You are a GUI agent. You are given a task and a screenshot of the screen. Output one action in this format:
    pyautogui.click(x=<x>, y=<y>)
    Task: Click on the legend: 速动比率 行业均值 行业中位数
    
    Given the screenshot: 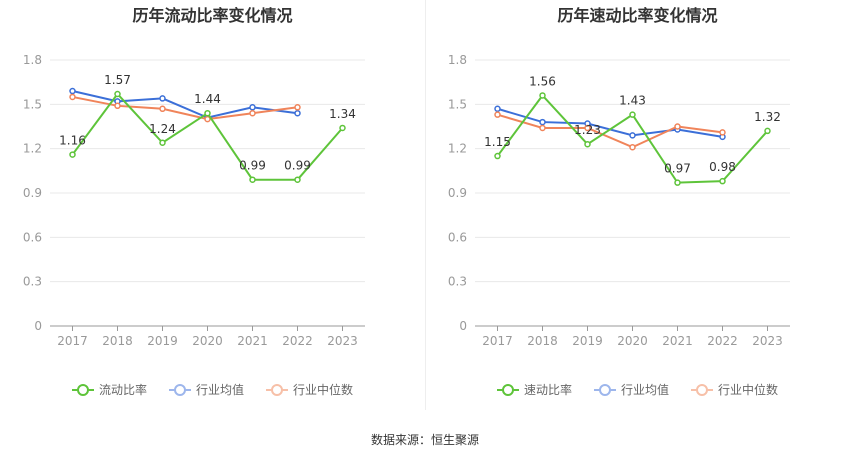 What is the action you would take?
    pyautogui.click(x=637, y=389)
    